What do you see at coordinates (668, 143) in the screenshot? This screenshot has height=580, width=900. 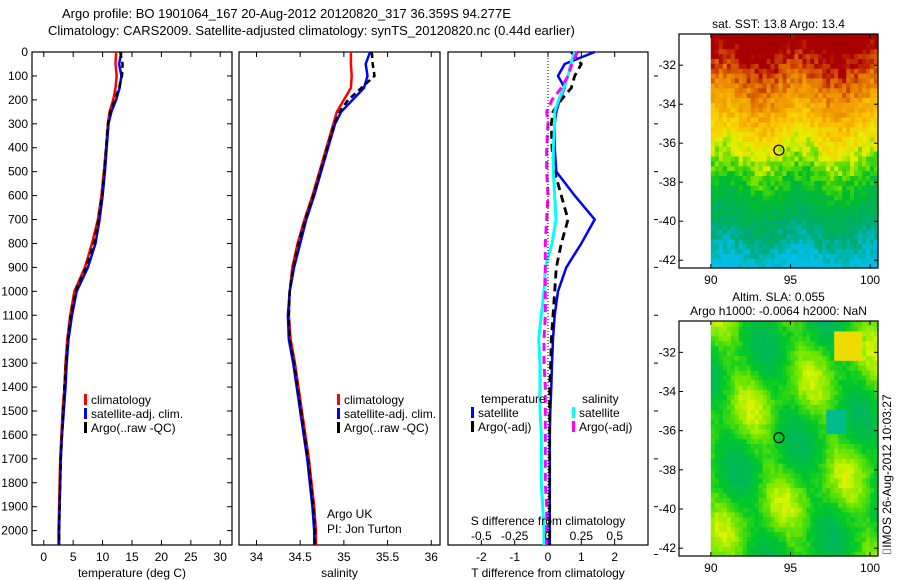 I see `map-y-tick-label: -36` at bounding box center [668, 143].